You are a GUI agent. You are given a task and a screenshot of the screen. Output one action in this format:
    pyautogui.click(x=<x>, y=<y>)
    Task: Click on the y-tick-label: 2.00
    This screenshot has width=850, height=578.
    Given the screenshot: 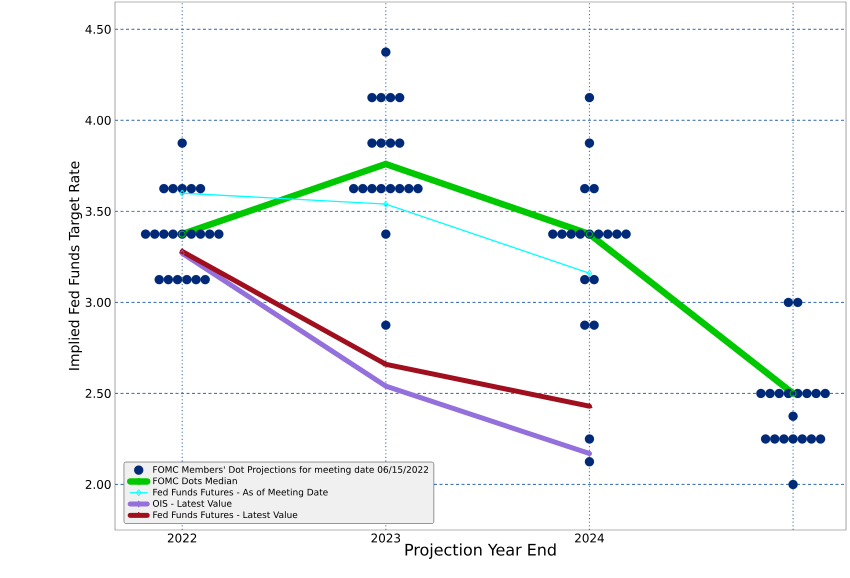 What is the action you would take?
    pyautogui.click(x=98, y=485)
    